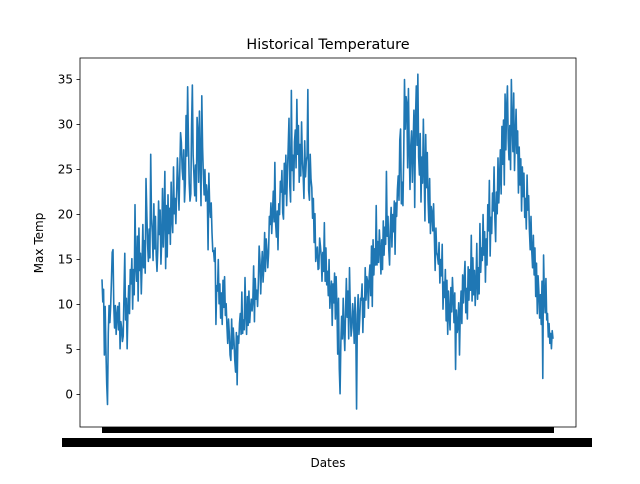 The height and width of the screenshot is (484, 640). I want to click on x-axis-label: Dates, so click(328, 463).